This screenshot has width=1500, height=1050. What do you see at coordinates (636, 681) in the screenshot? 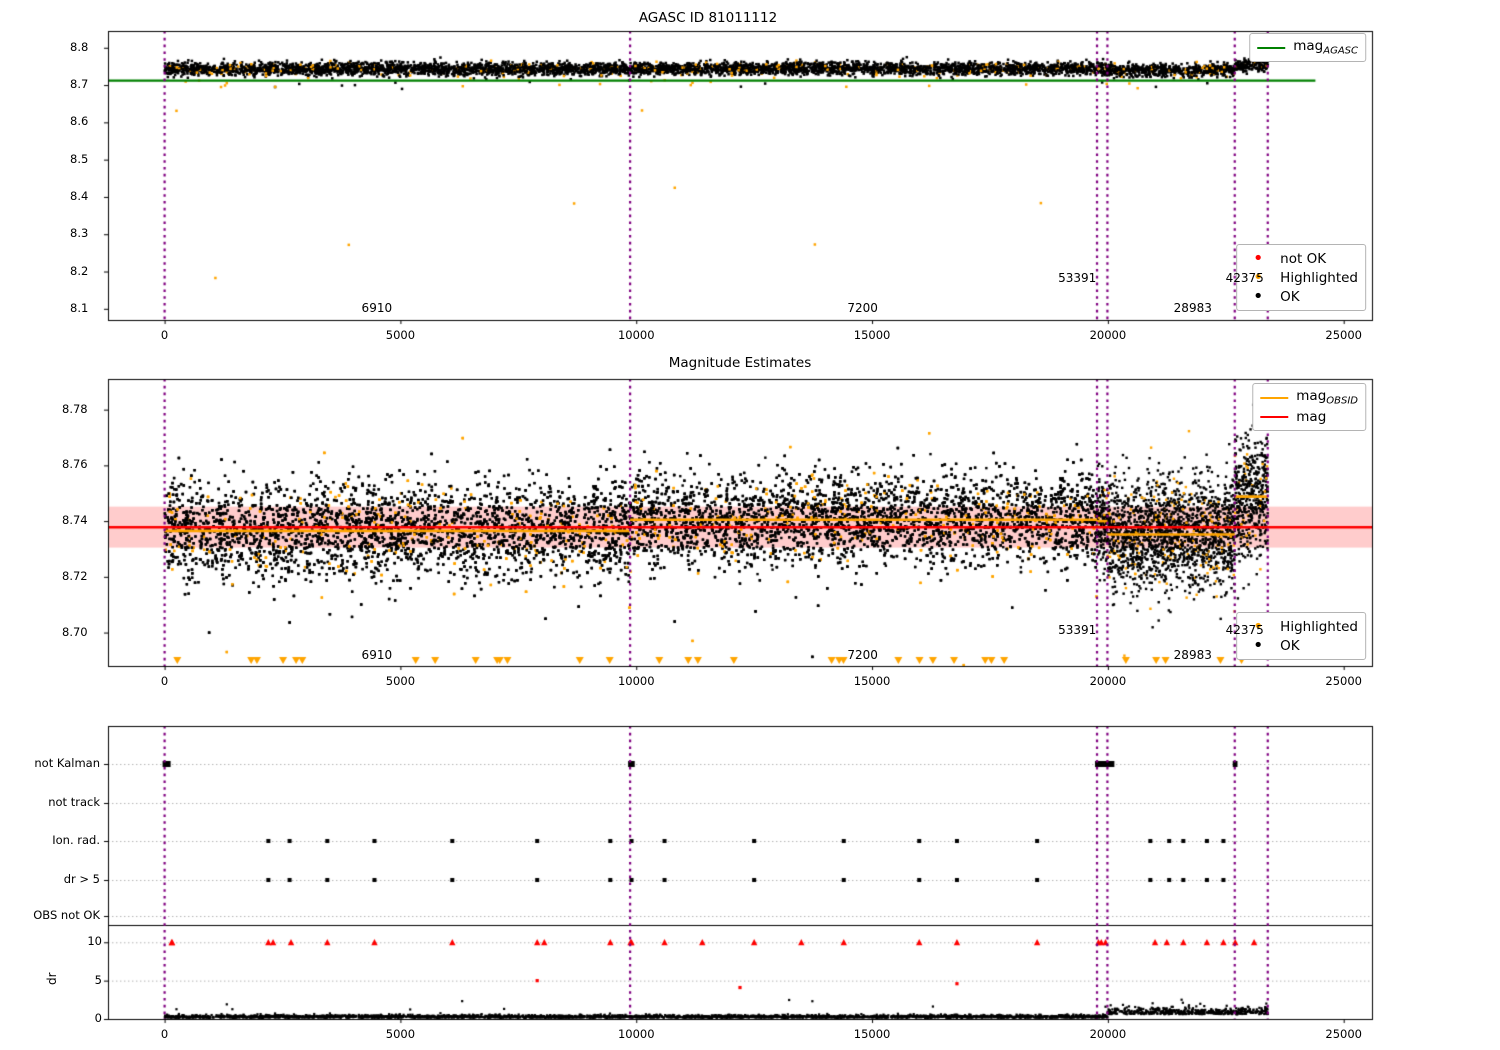
I see `xtick-label-p2-2: 10000` at bounding box center [636, 681].